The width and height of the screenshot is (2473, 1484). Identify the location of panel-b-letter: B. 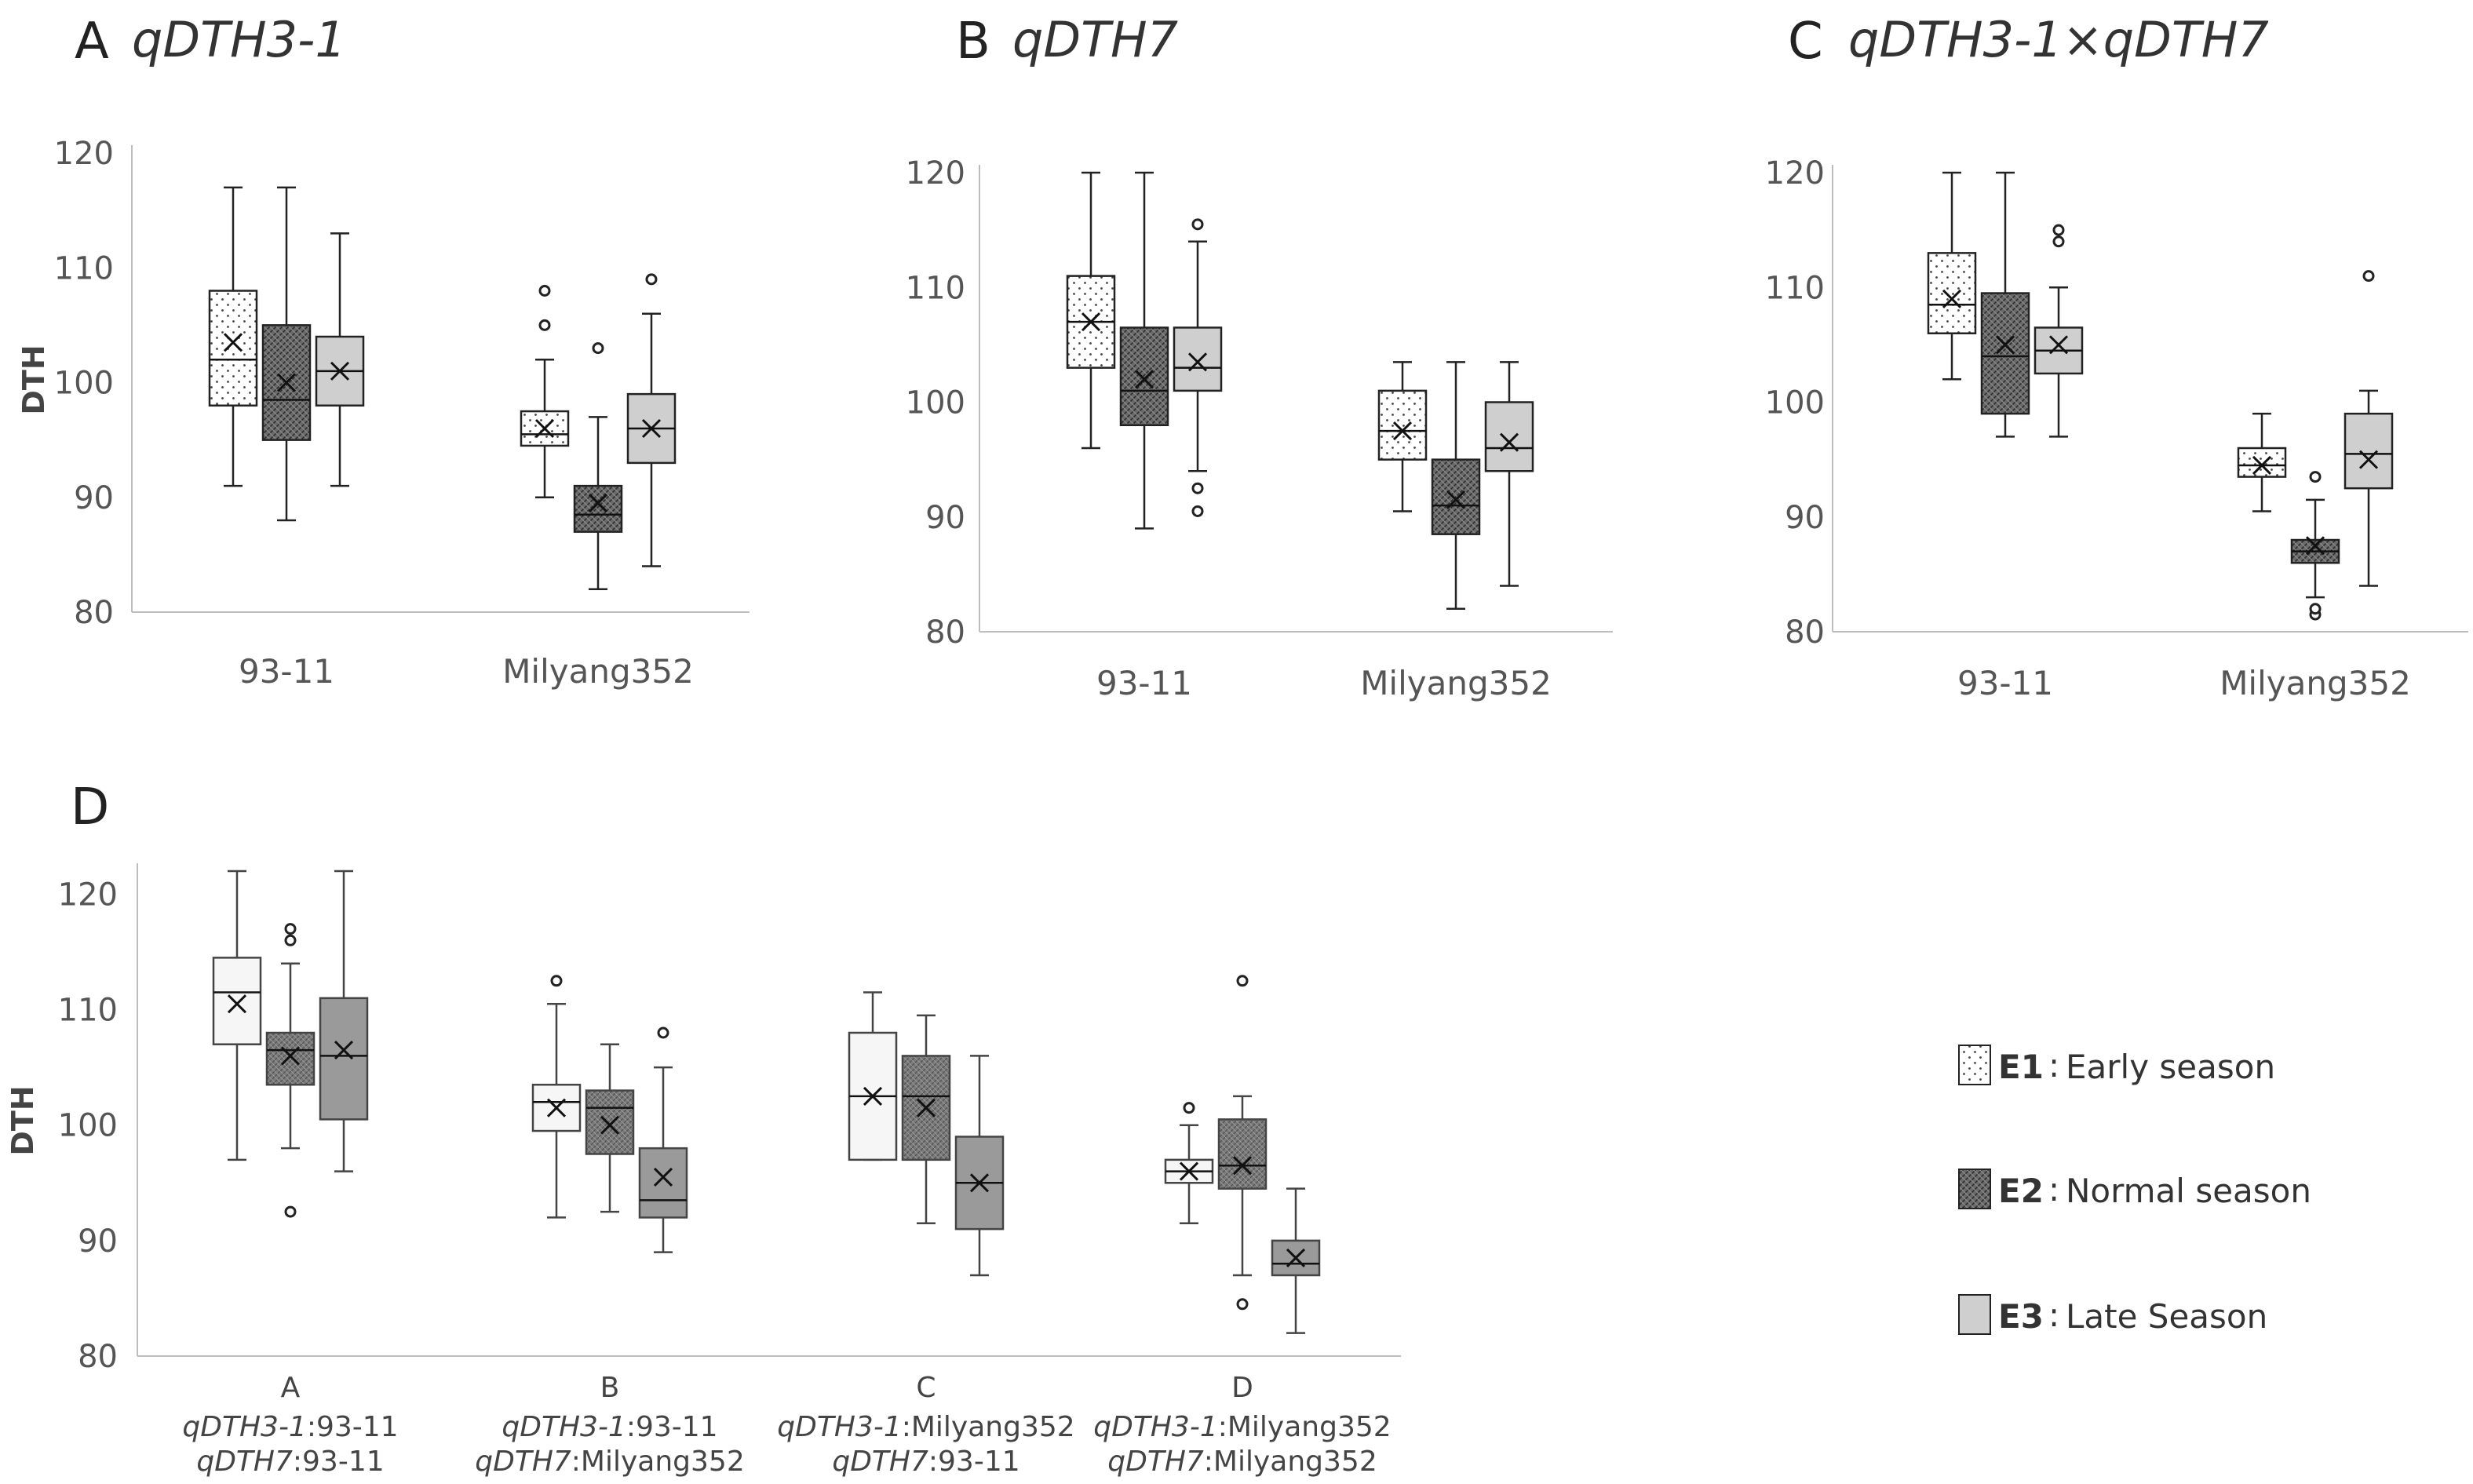
(973, 42).